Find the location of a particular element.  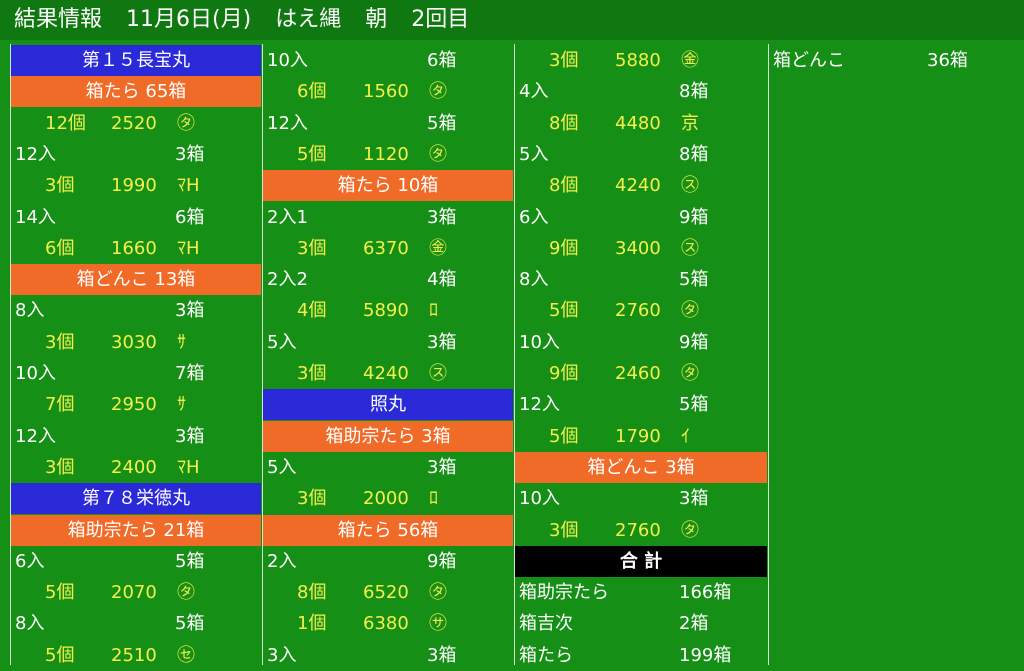

price: 1560 is located at coordinates (386, 92).